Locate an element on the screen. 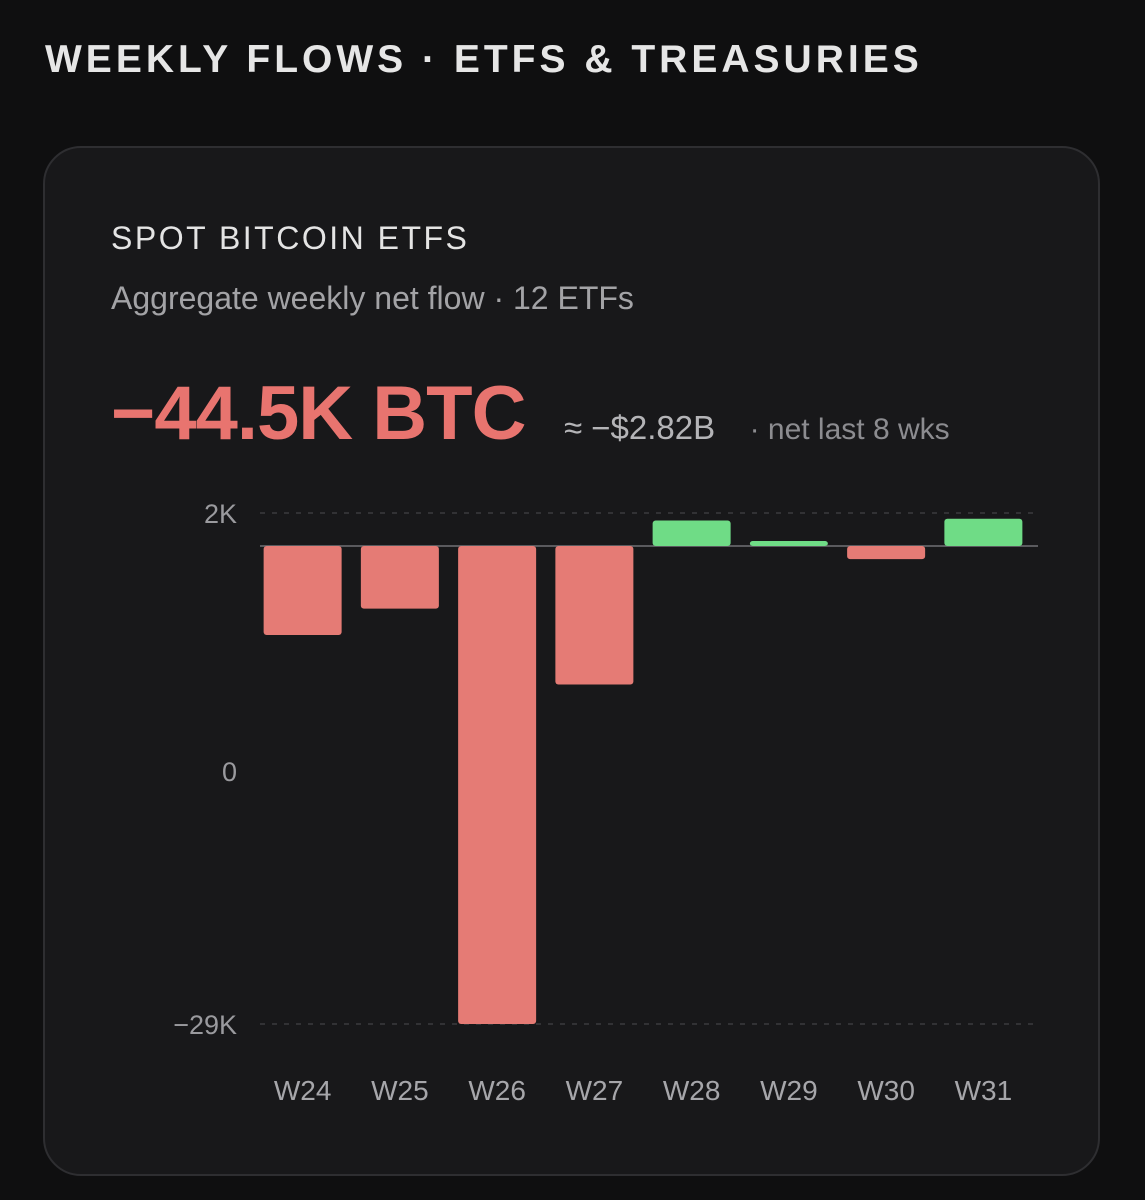 The width and height of the screenshot is (1145, 1200). x-category-labels: W24 W25 W26 W27 W28 W29 W30 W31 is located at coordinates (643, 1090).